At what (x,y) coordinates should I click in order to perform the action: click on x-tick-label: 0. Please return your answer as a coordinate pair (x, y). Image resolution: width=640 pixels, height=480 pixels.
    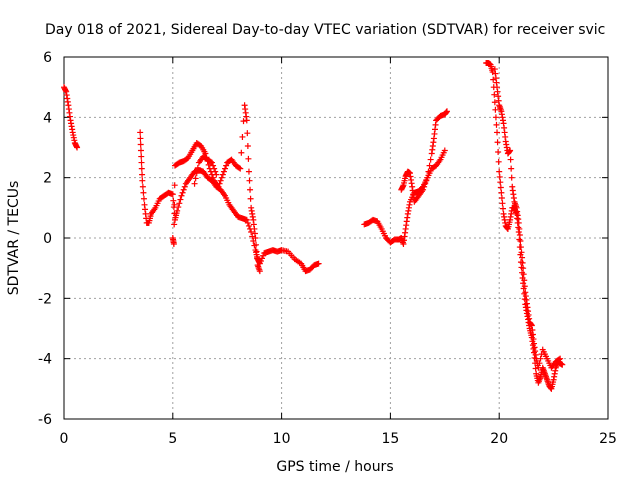
    Looking at the image, I should click on (64, 439).